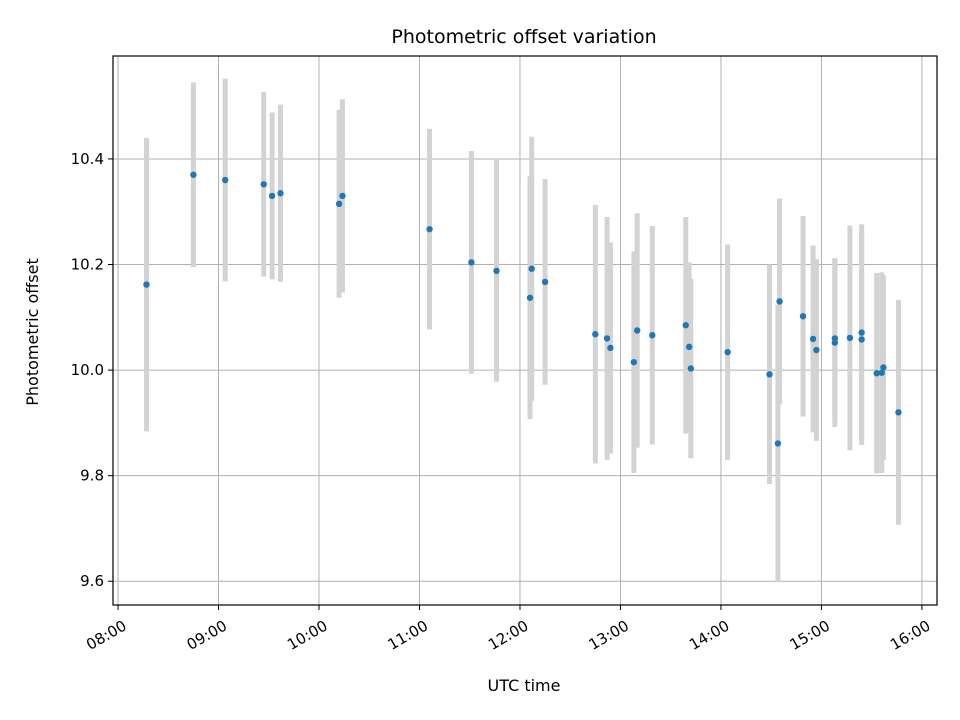 The width and height of the screenshot is (960, 720). Describe the element at coordinates (32, 332) in the screenshot. I see `y-axis-label: Photometric offset` at that location.